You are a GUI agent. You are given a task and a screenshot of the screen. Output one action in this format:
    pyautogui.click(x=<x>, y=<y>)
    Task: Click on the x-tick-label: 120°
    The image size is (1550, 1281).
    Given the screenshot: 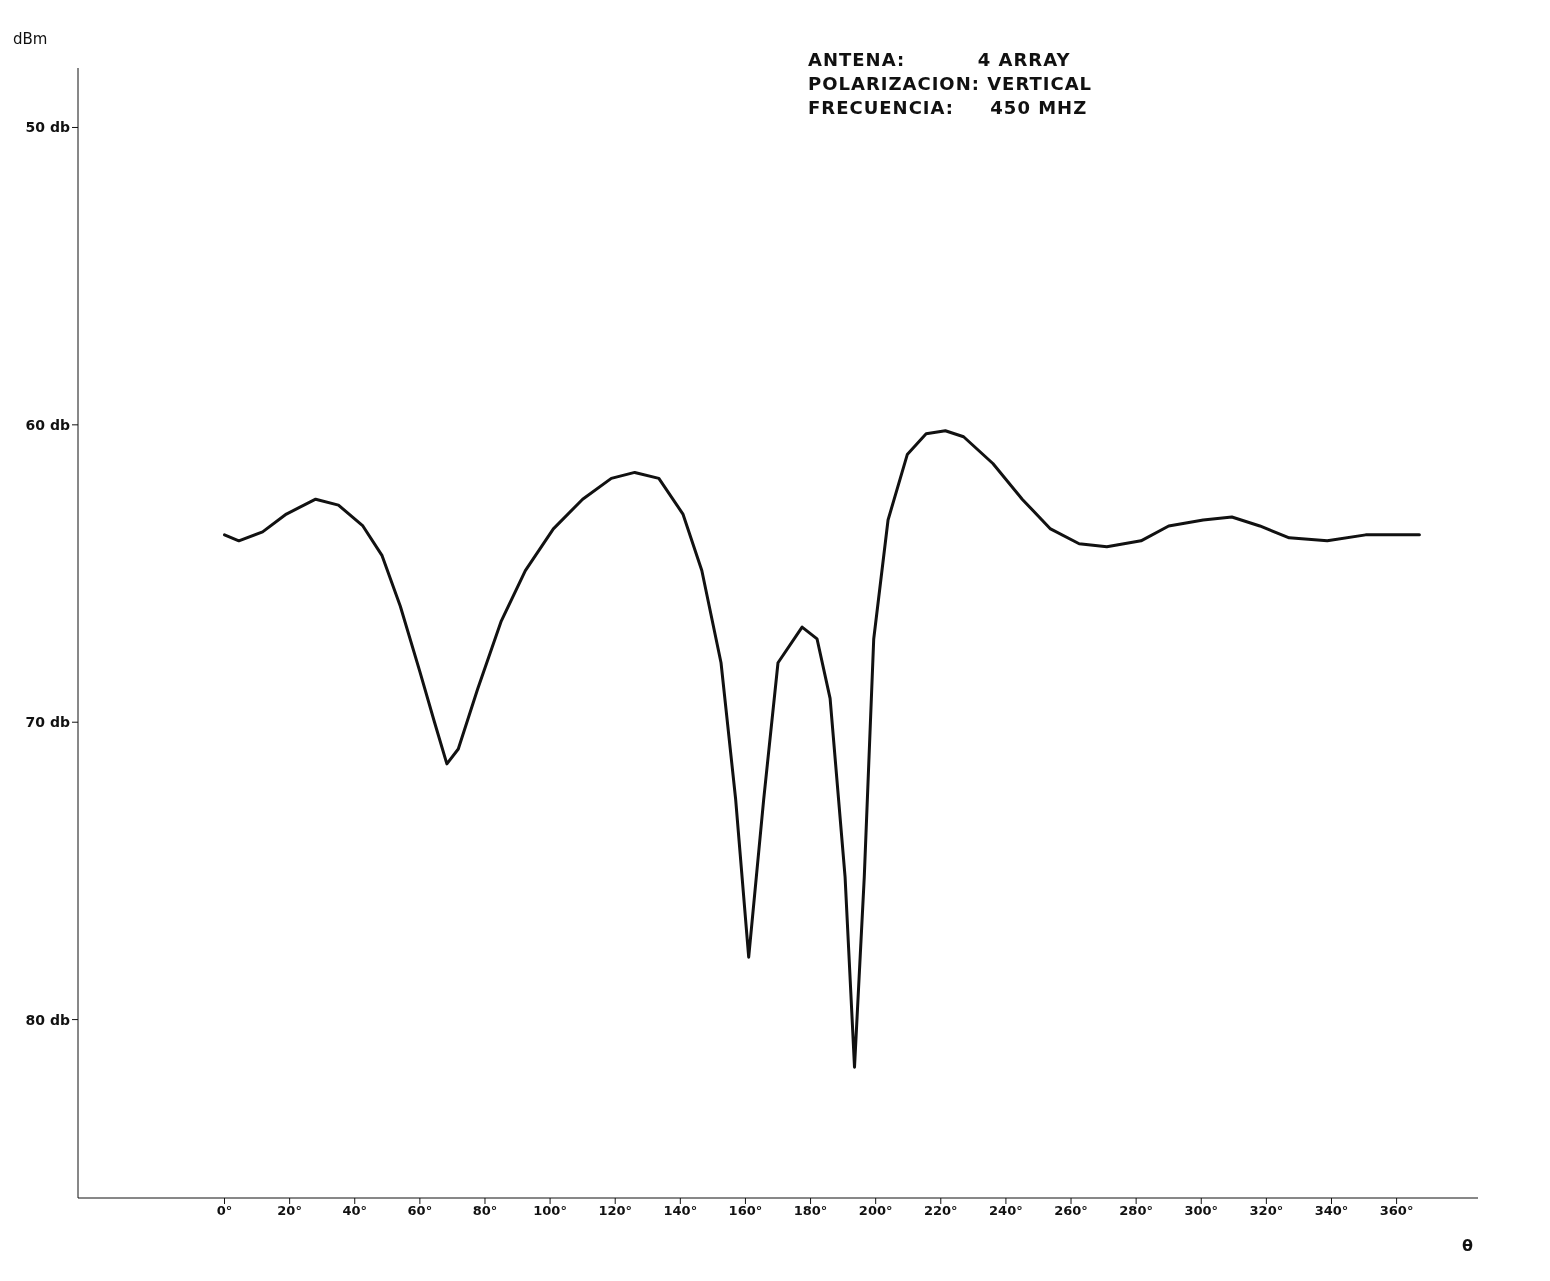 What is the action you would take?
    pyautogui.click(x=615, y=1211)
    